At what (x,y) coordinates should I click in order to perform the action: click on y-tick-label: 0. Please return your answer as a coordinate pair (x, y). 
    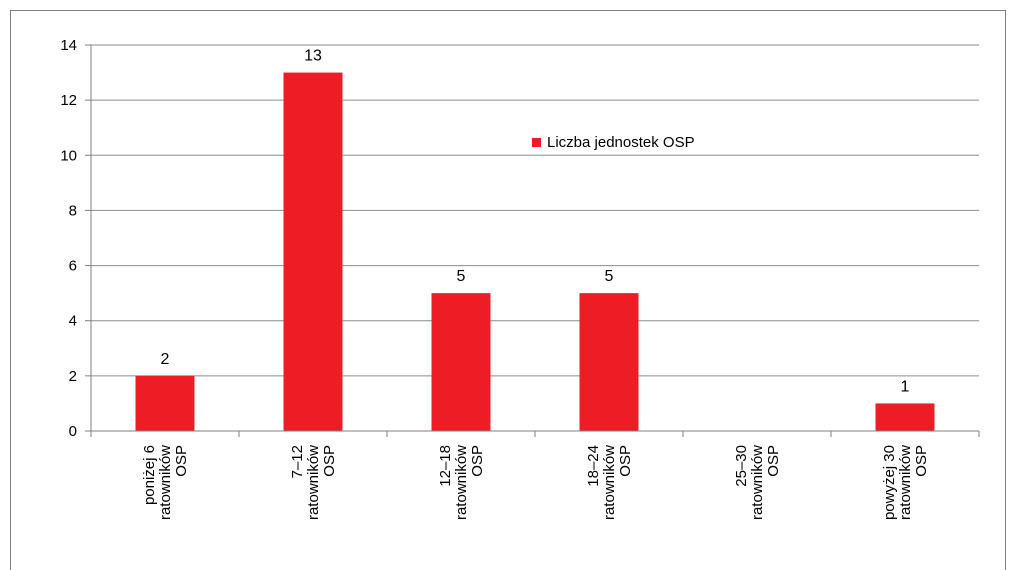
    Looking at the image, I should click on (73, 431).